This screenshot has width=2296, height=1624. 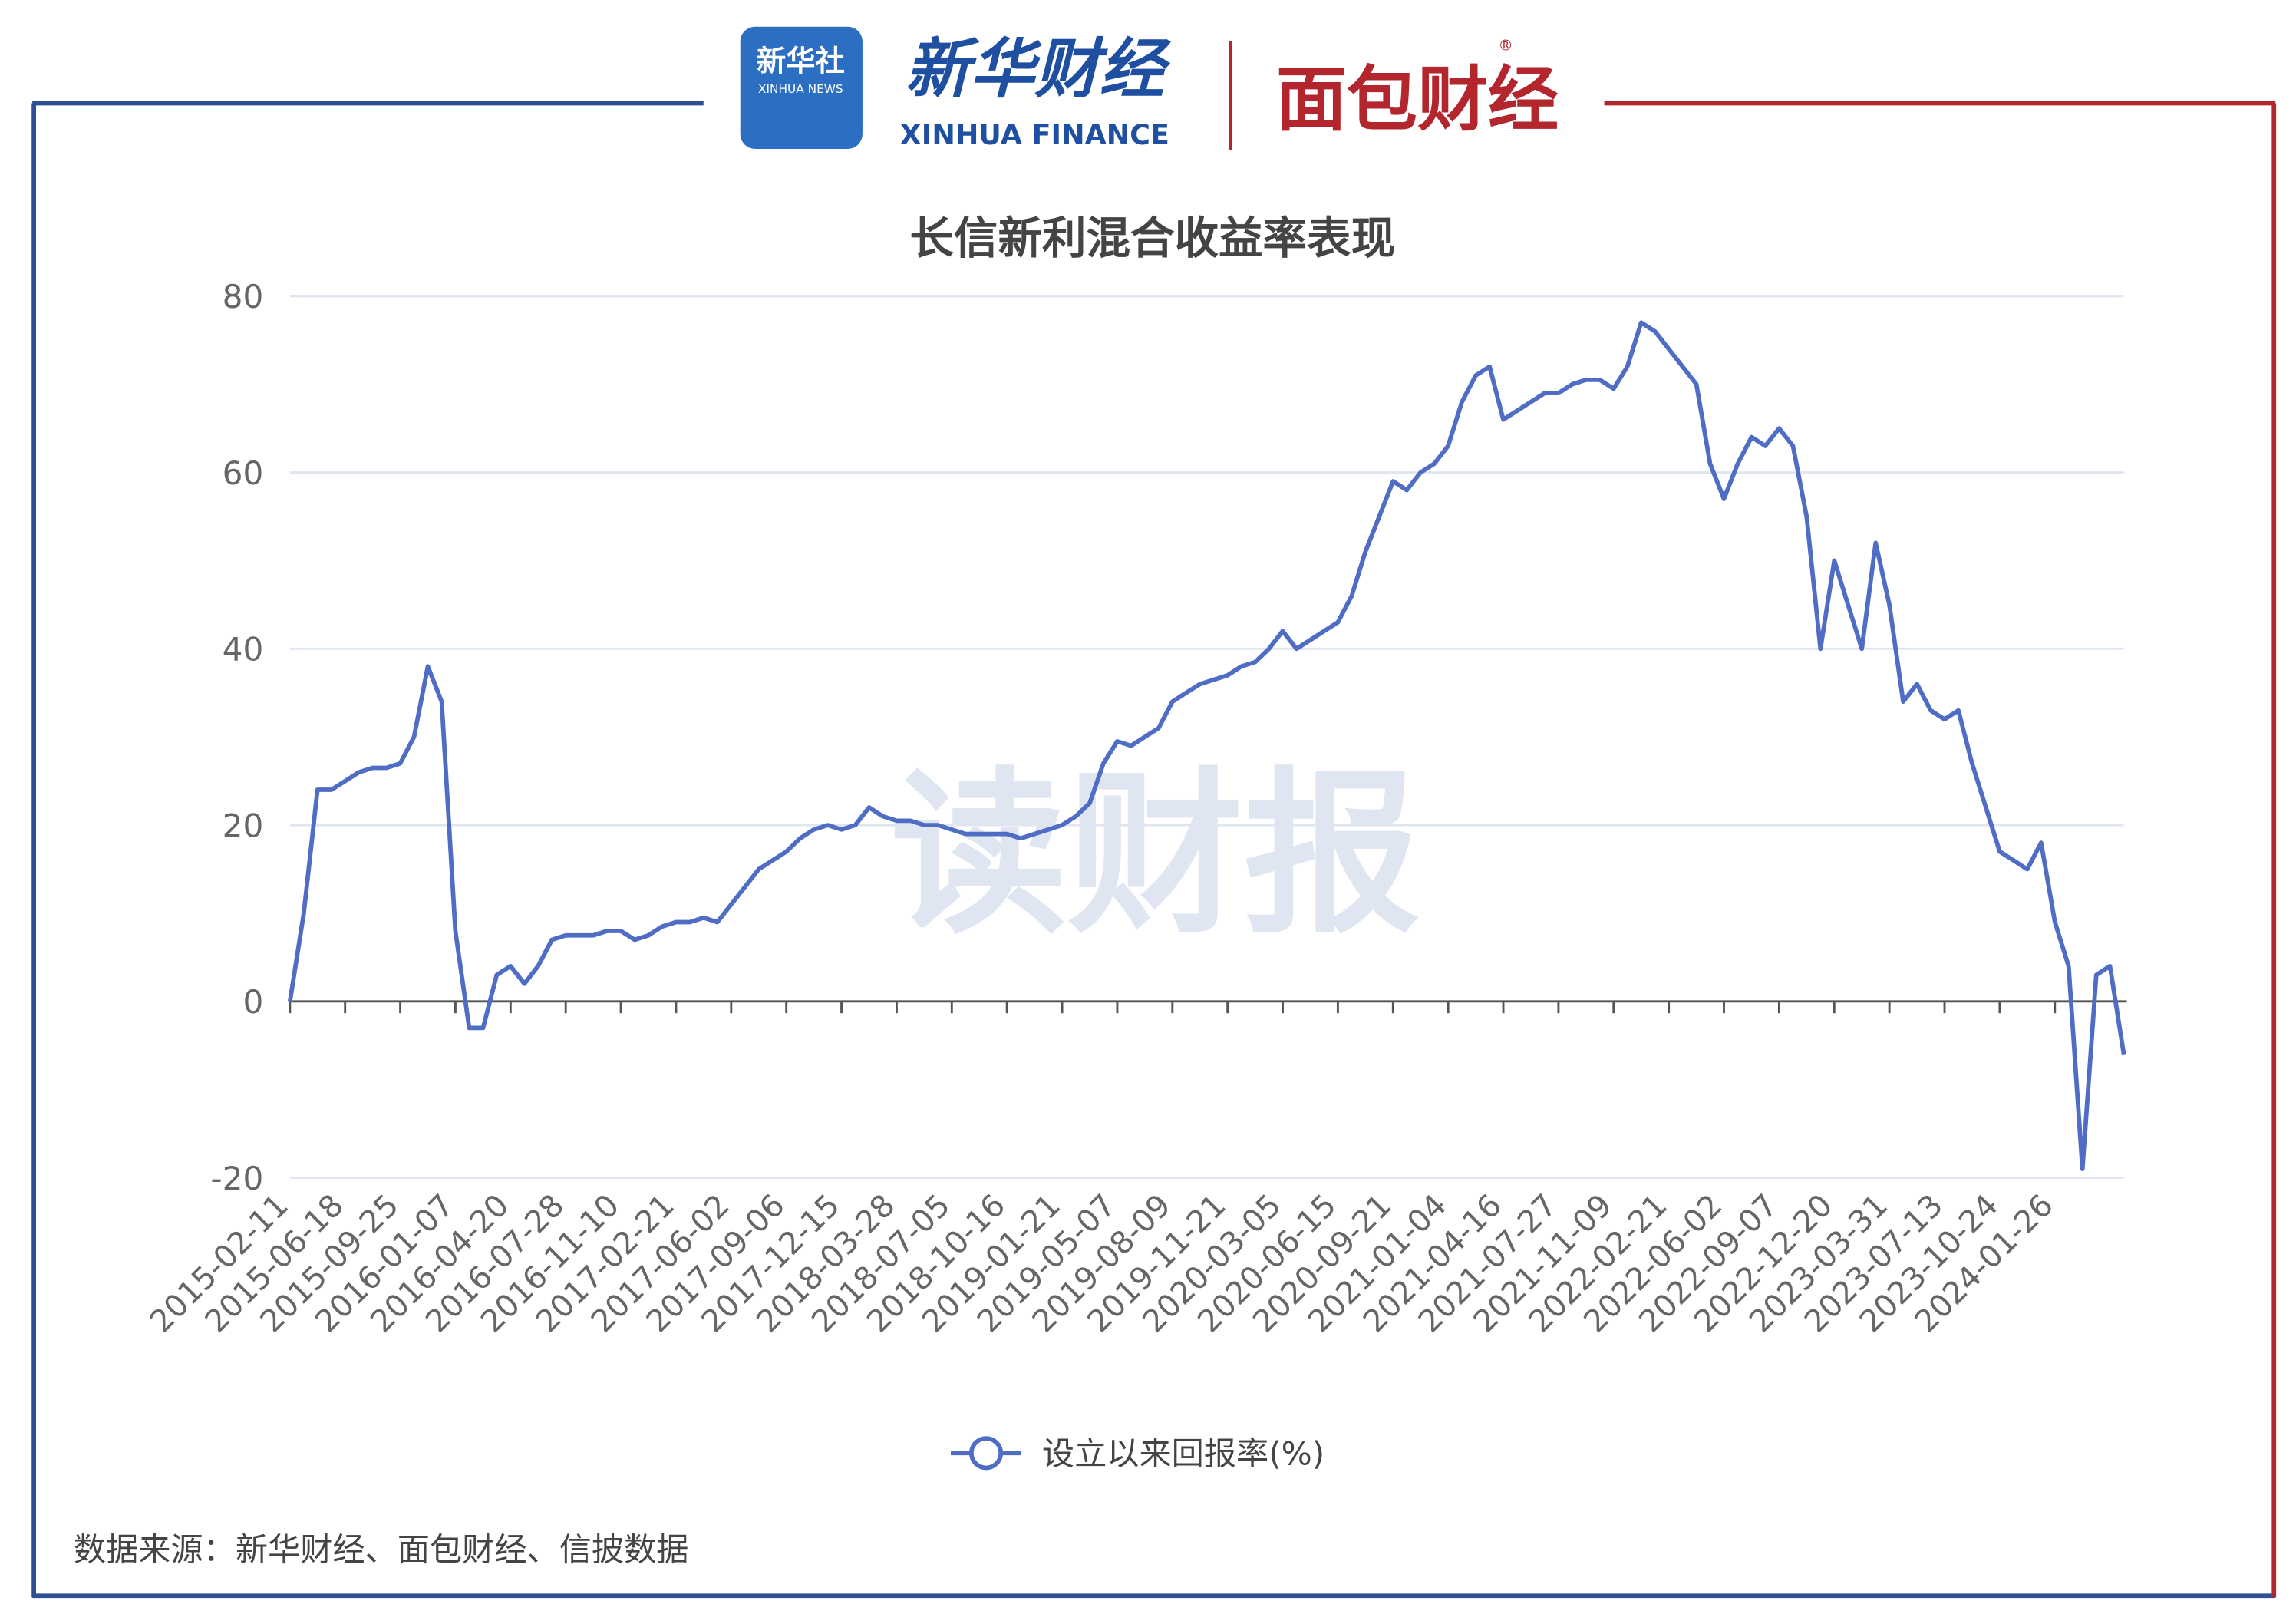 I want to click on watermark: 读财报, so click(x=1155, y=855).